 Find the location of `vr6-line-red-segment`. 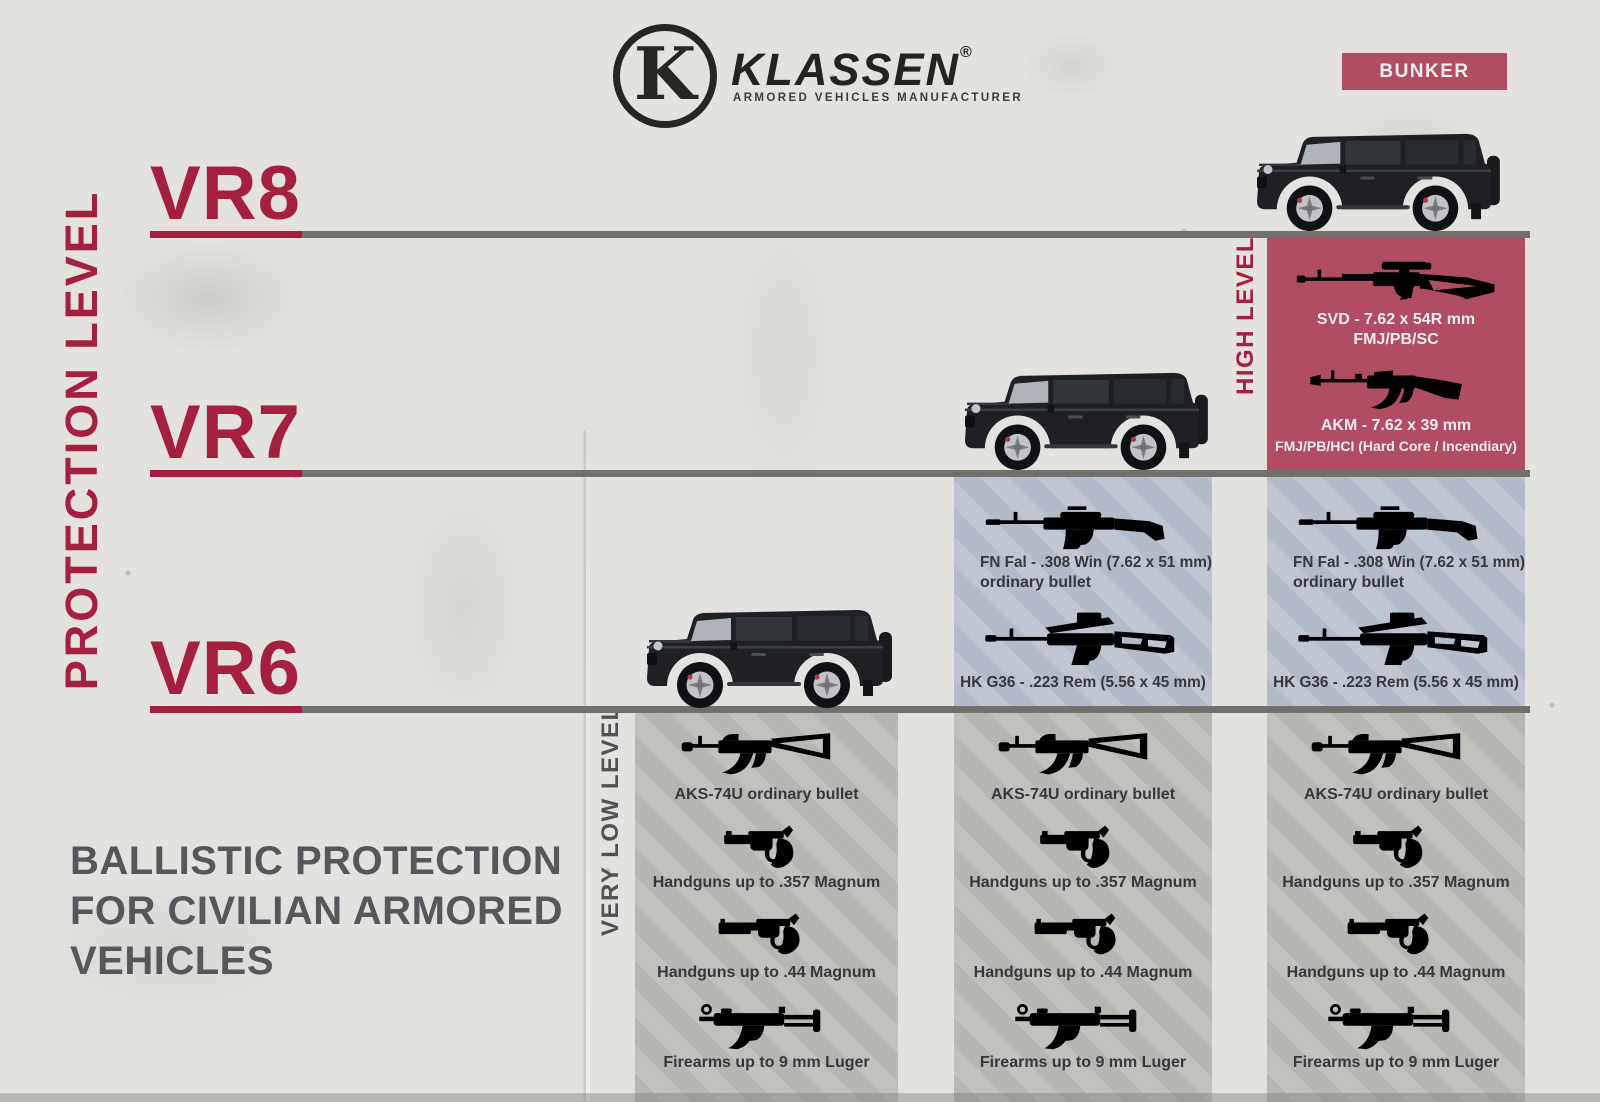

vr6-line-red-segment is located at coordinates (226, 709).